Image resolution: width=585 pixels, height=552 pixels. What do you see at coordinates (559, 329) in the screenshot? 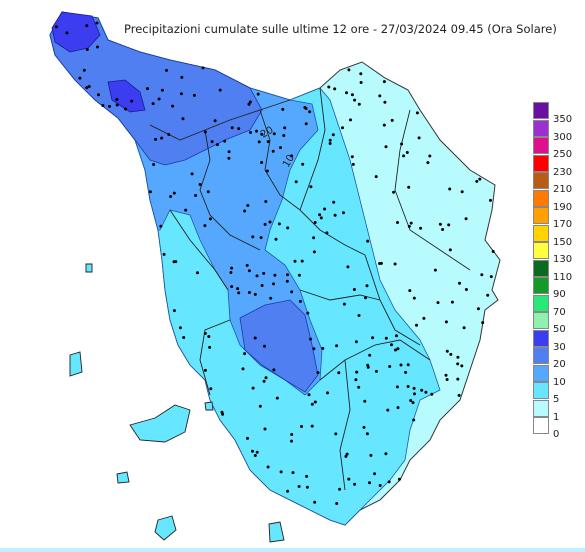
I see `legend-label: 50` at bounding box center [559, 329].